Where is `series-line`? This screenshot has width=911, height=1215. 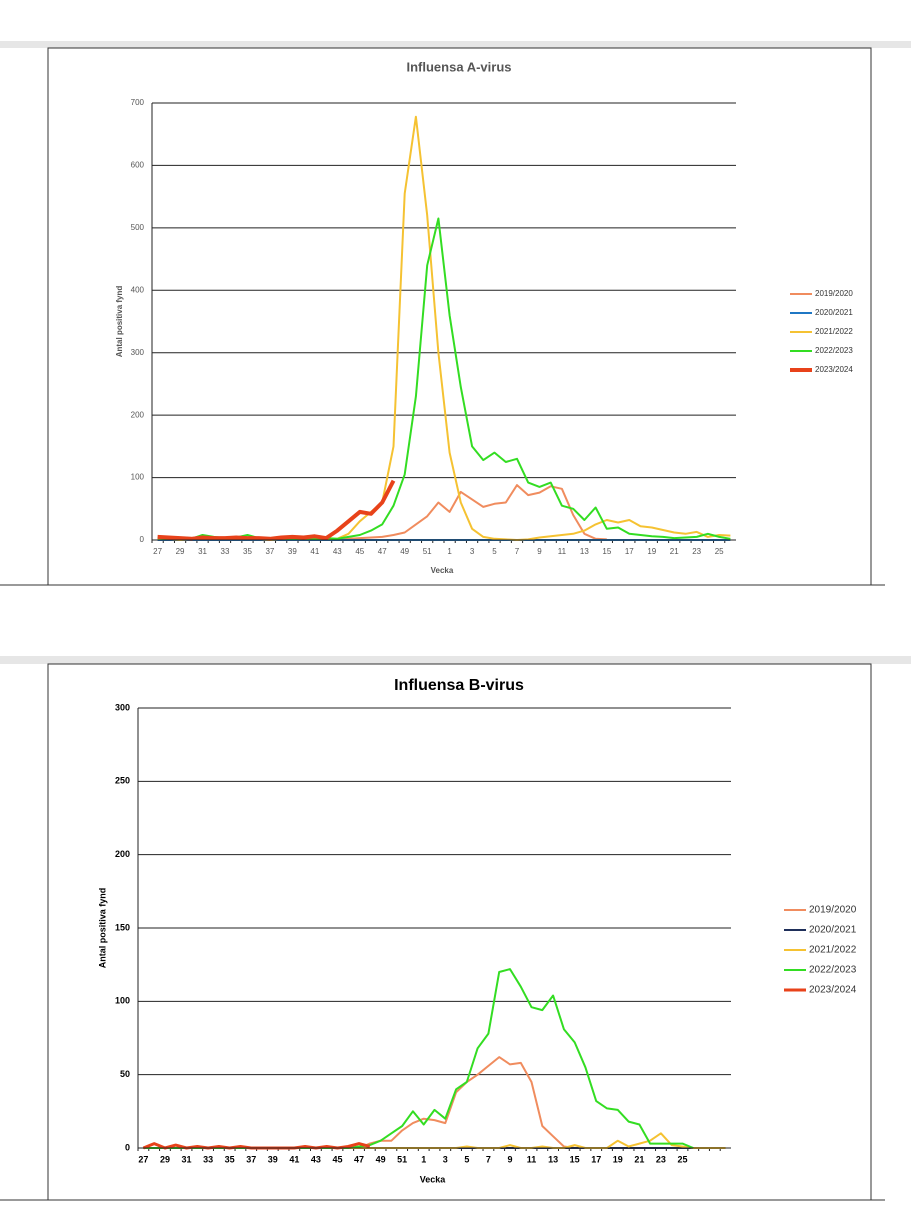
series-line is located at coordinates (276, 510).